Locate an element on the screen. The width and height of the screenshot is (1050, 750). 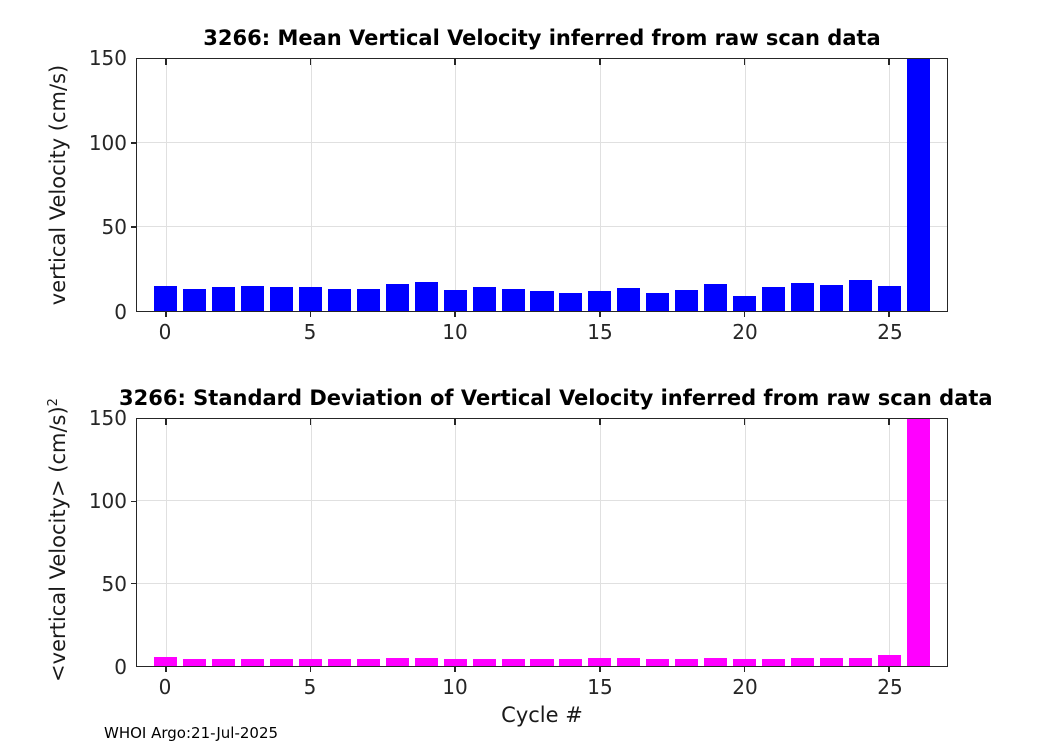
footer-text: WHOI Argo:21-Jul-2025 is located at coordinates (191, 733).